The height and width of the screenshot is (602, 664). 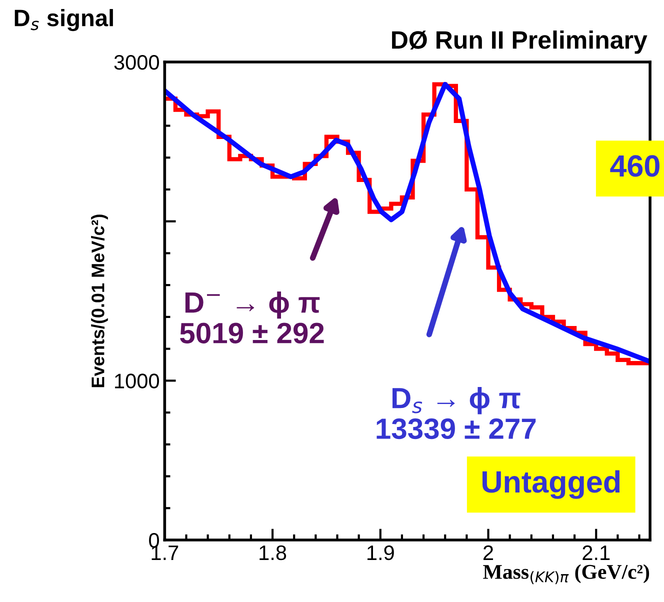 I want to click on annotation: 460, so click(x=635, y=166).